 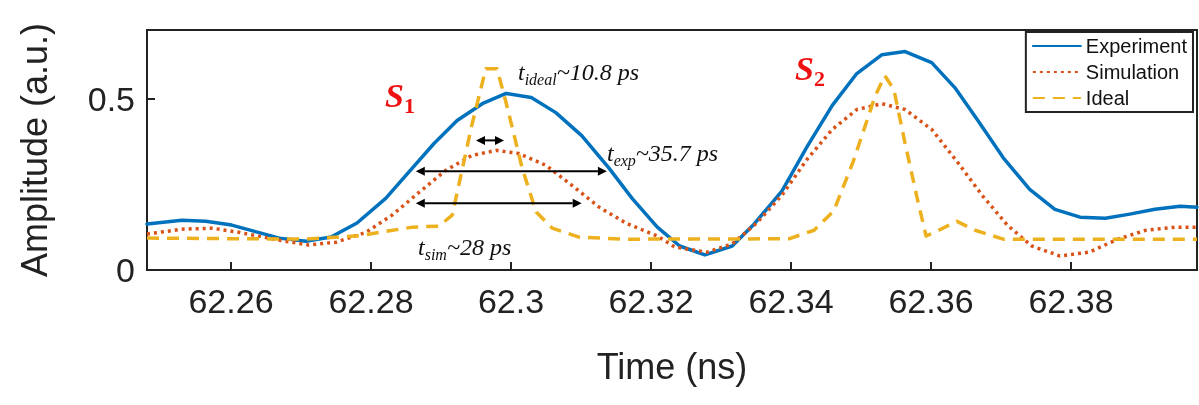 What do you see at coordinates (791, 301) in the screenshot?
I see `x-tick-label: 62.34` at bounding box center [791, 301].